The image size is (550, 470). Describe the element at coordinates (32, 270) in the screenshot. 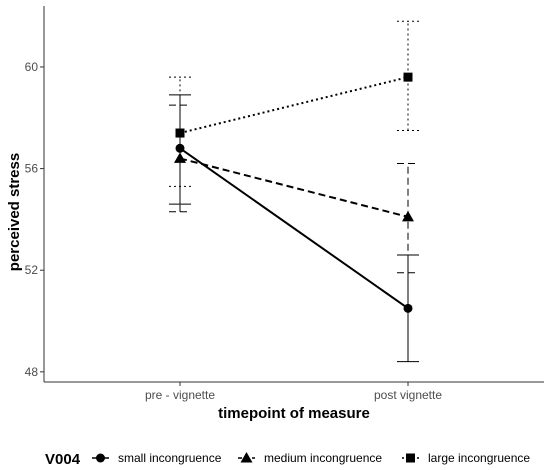

I see `y-tick-label: 52` at that location.